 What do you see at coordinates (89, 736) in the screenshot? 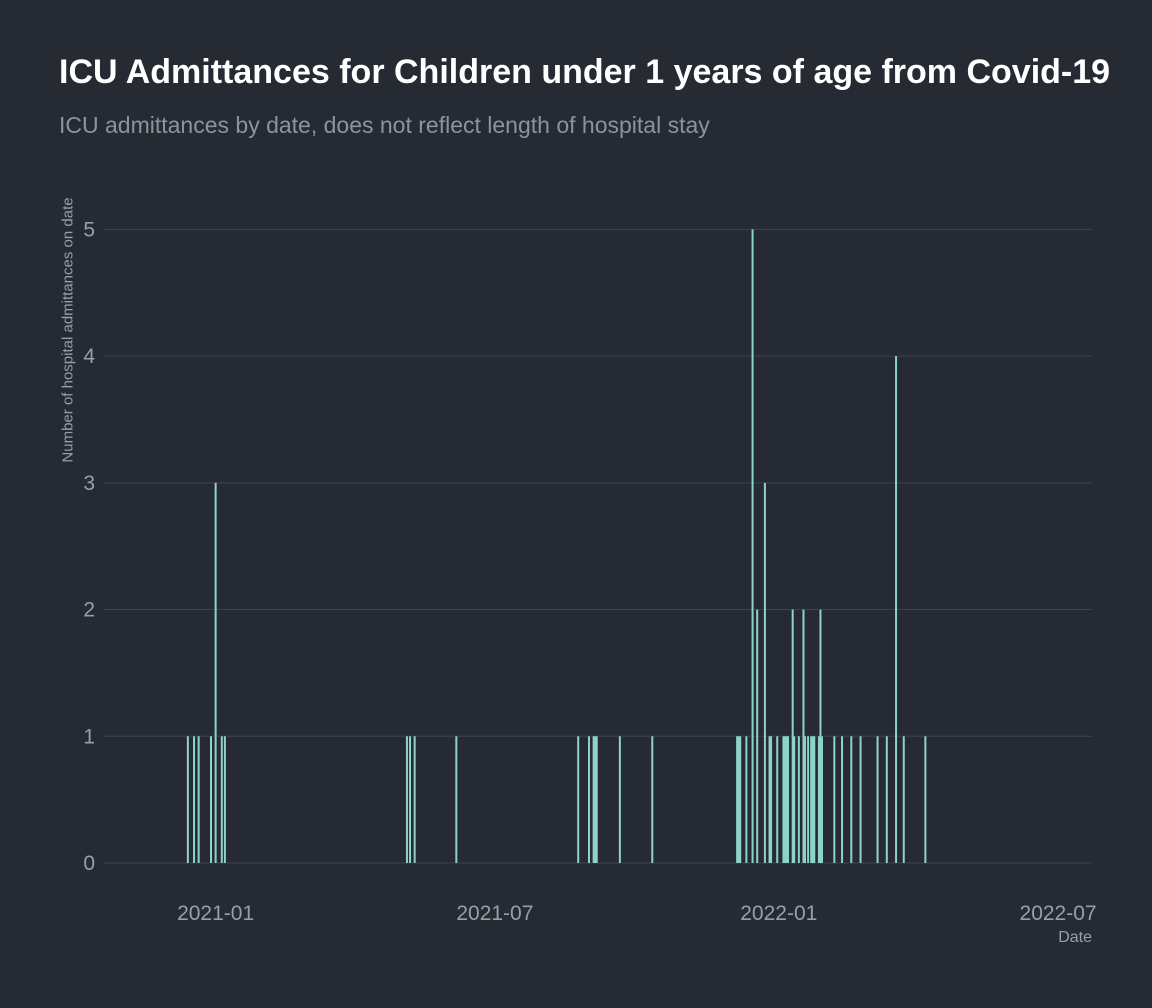
I see `y-tick-label: 1` at bounding box center [89, 736].